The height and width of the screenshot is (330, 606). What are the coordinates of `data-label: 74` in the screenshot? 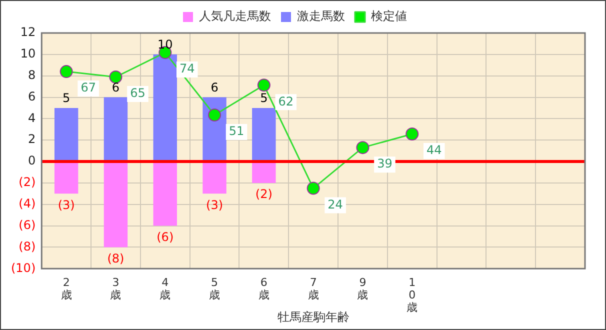 It's located at (187, 69).